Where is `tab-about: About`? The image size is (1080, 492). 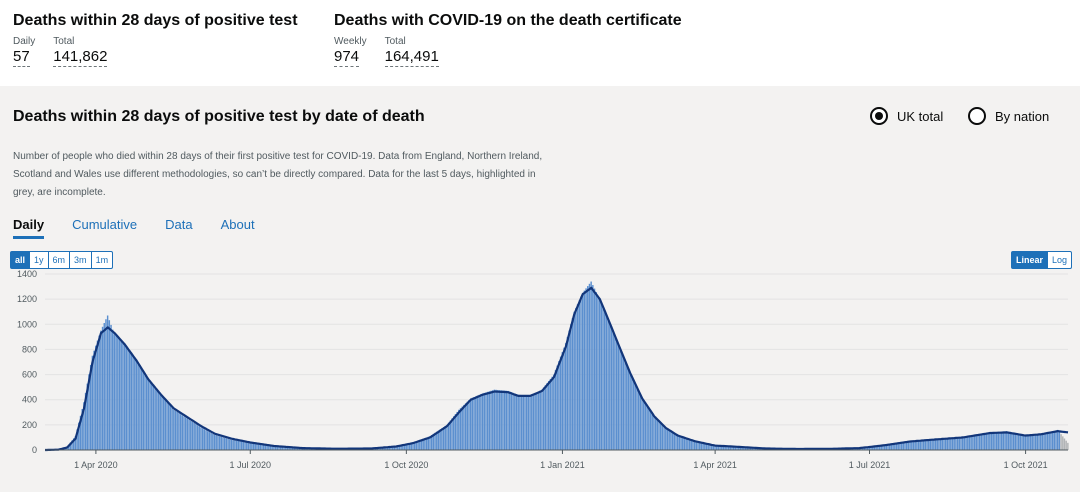 tab-about: About is located at coordinates (237, 224).